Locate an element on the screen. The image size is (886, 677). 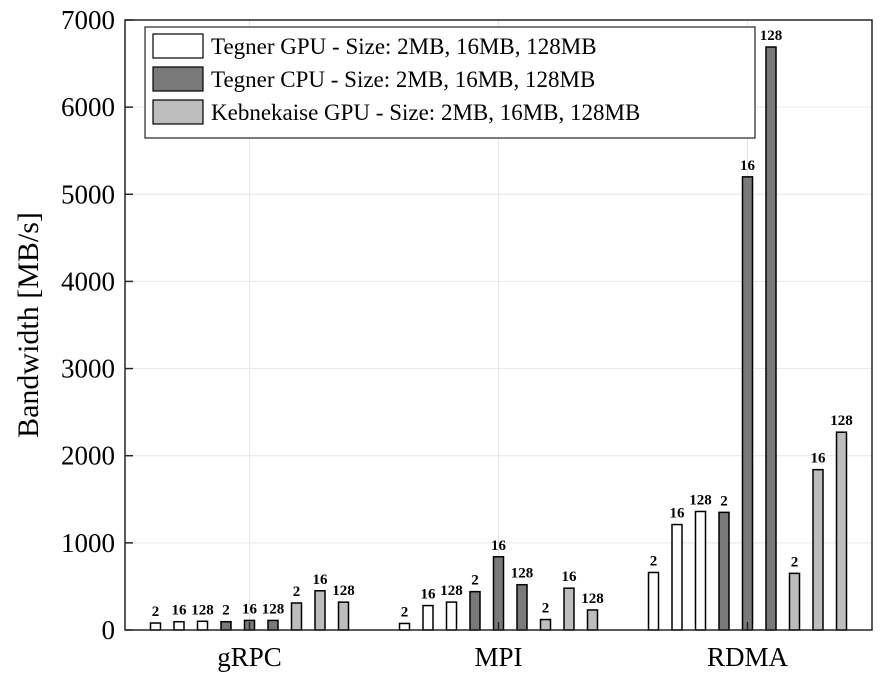
legend-label: Kebnekaise GPU - Size: 2MB, 16MB, 128MB is located at coordinates (425, 112).